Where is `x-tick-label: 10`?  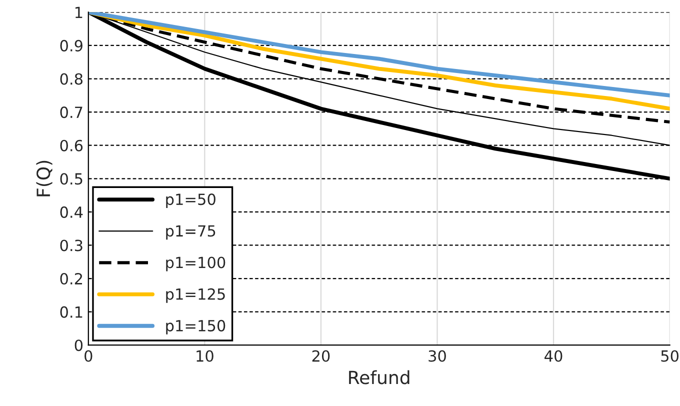 x-tick-label: 10 is located at coordinates (205, 356).